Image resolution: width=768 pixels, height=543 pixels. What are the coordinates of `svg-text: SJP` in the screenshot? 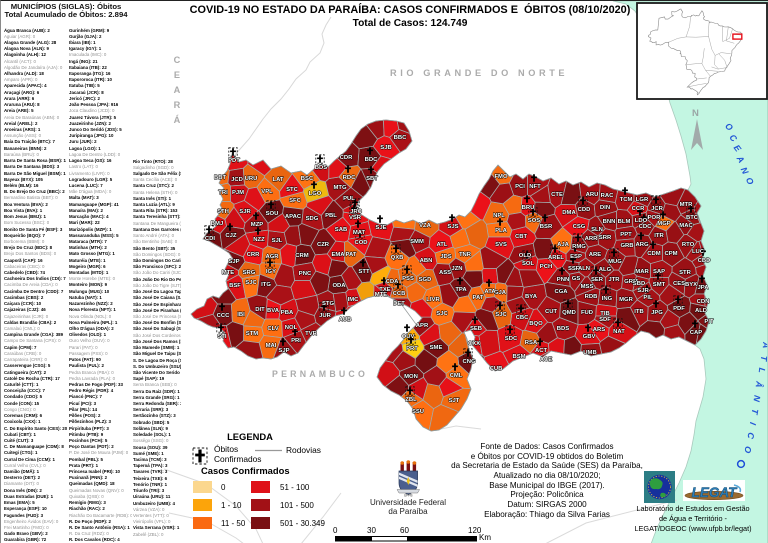 It's located at (283, 351).